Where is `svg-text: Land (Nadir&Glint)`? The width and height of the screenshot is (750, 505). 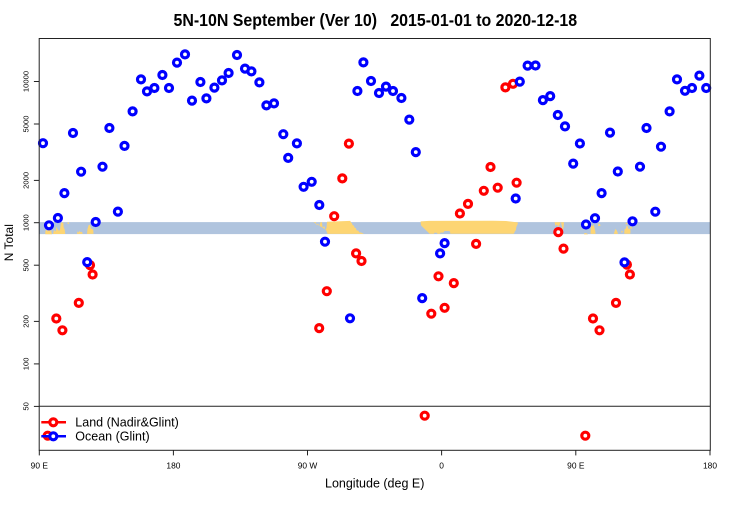 svg-text: Land (Nadir&Glint) is located at coordinates (127, 423).